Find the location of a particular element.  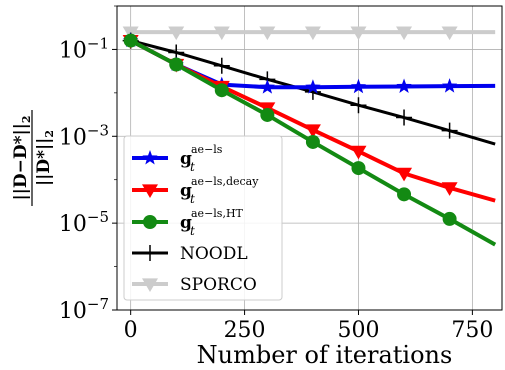

legend-label-superscript: ae−ls,decay is located at coordinates (225, 181).